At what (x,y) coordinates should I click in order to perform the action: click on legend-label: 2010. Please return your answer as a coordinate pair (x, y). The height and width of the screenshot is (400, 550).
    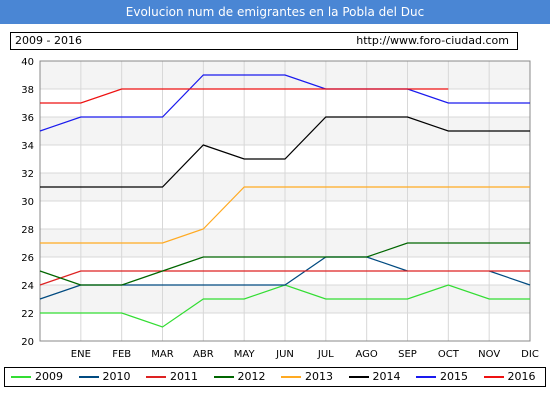
    Looking at the image, I should click on (116, 376).